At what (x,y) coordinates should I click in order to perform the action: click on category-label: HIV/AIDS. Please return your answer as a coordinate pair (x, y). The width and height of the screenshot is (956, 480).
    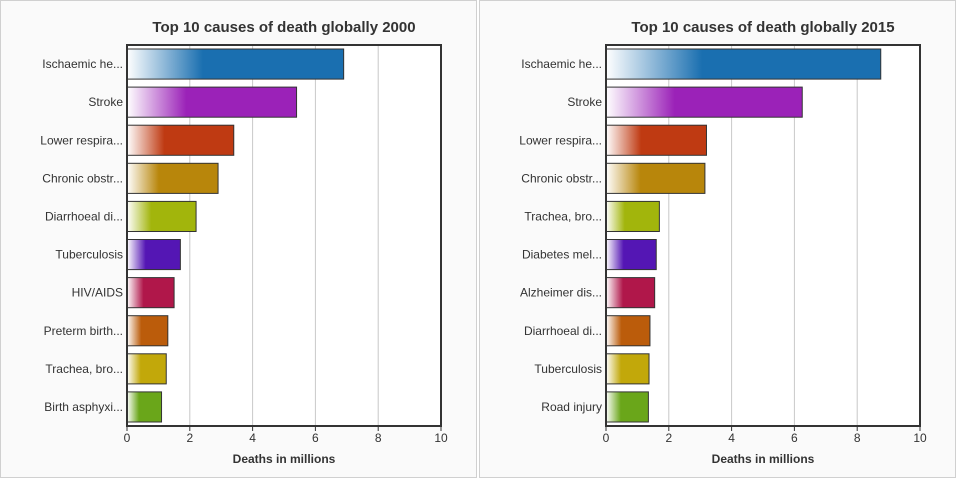
    Looking at the image, I should click on (97, 293).